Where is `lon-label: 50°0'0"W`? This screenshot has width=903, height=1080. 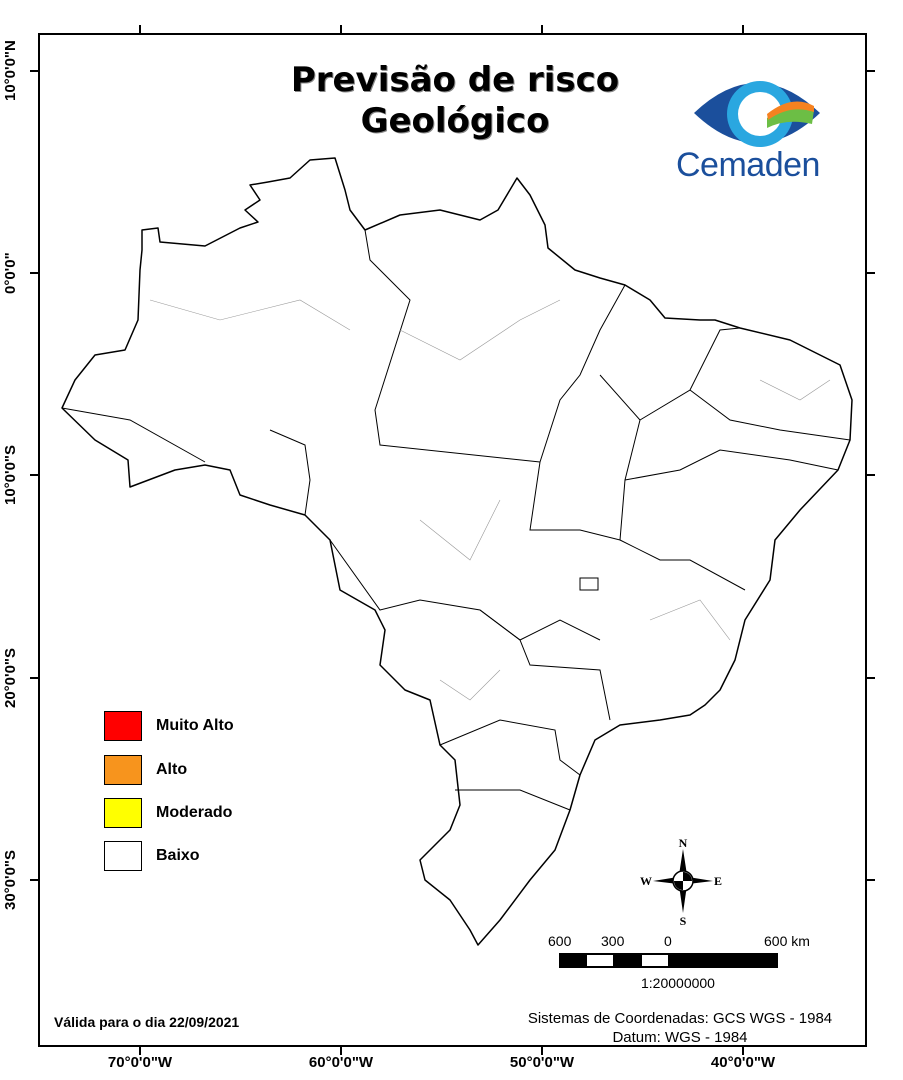
lon-label: 50°0'0"W is located at coordinates (542, 1062).